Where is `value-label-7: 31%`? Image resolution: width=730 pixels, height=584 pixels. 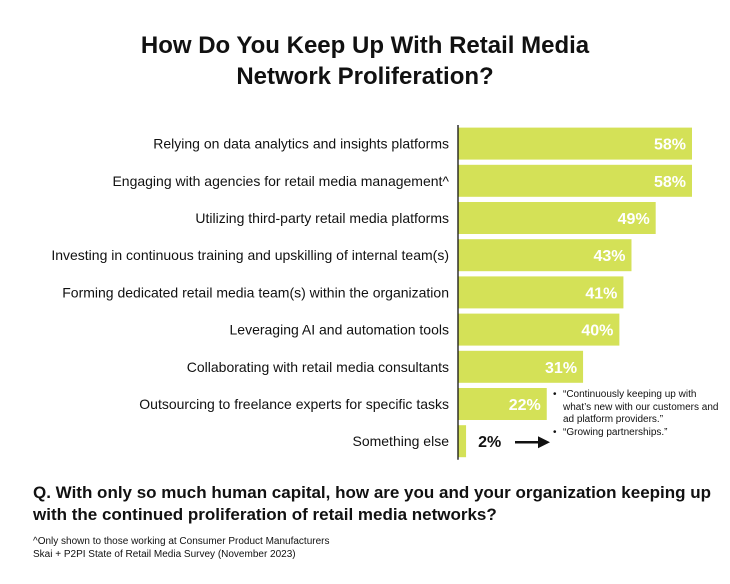 value-label-7: 31% is located at coordinates (561, 368).